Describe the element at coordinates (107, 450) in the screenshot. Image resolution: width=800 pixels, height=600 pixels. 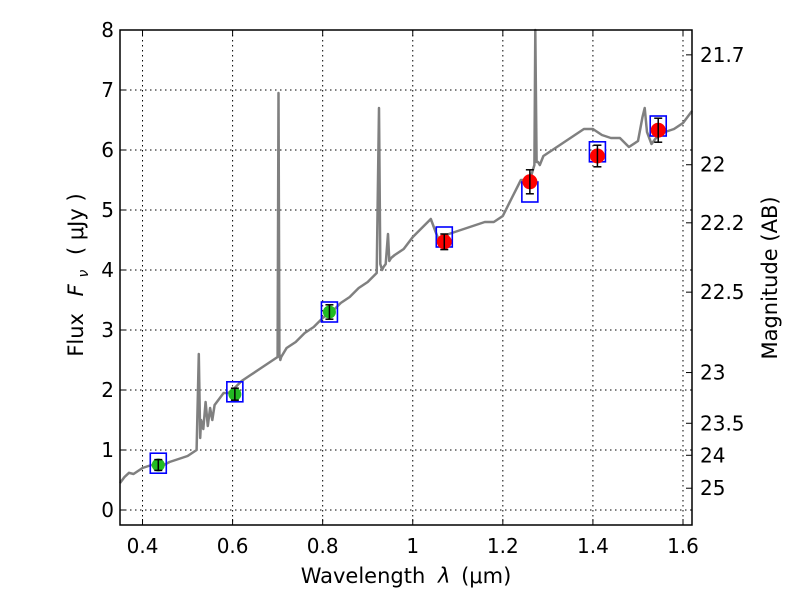
I see `y-tick-label: 1` at that location.